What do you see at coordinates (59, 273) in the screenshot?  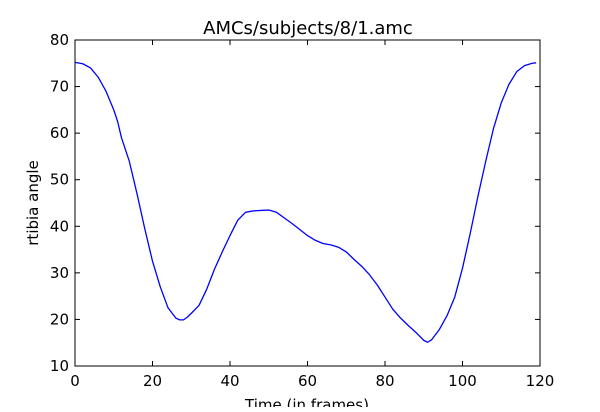 I see `y-tick-label-2: 30` at bounding box center [59, 273].